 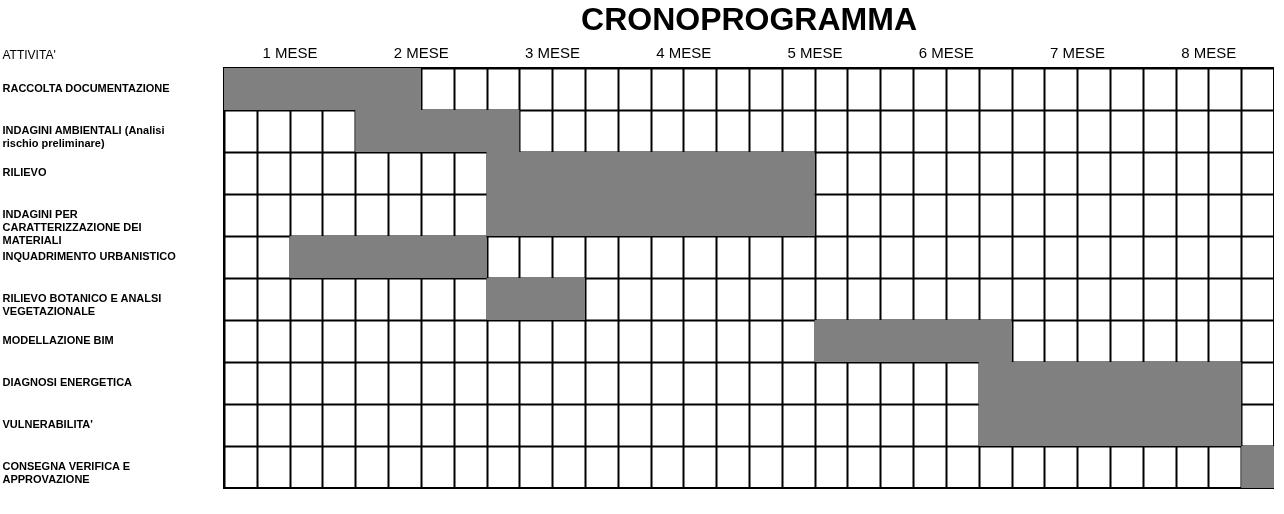 What do you see at coordinates (82, 304) in the screenshot?
I see `y-tick-label: RILIEVO BOTANICO E ANALSI VEGETAZIONALE` at bounding box center [82, 304].